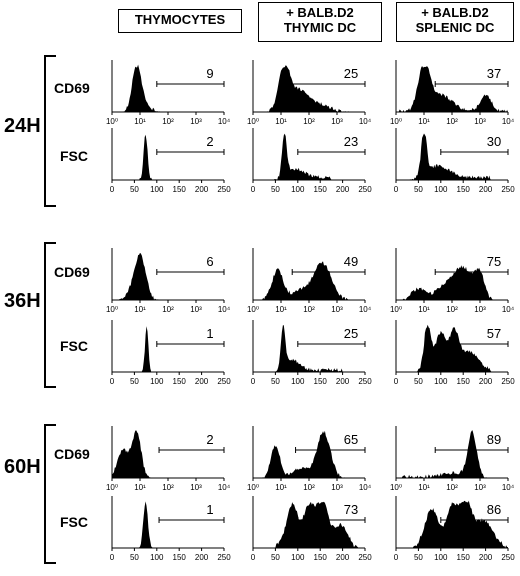  Describe the element at coordinates (494, 333) in the screenshot. I see `percent-label: 57` at that location.